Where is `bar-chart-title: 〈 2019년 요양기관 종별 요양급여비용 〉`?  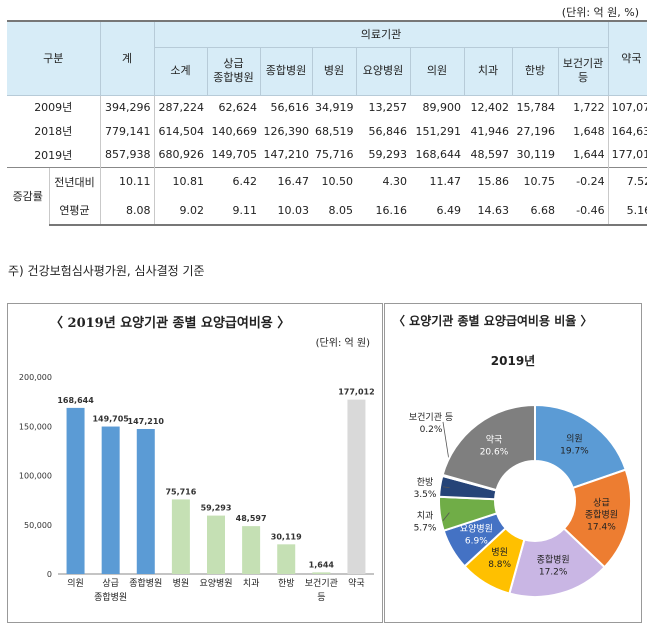 bar-chart-title: 〈 2019년 요양기관 종별 요양급여비용 〉 is located at coordinates (170, 323).